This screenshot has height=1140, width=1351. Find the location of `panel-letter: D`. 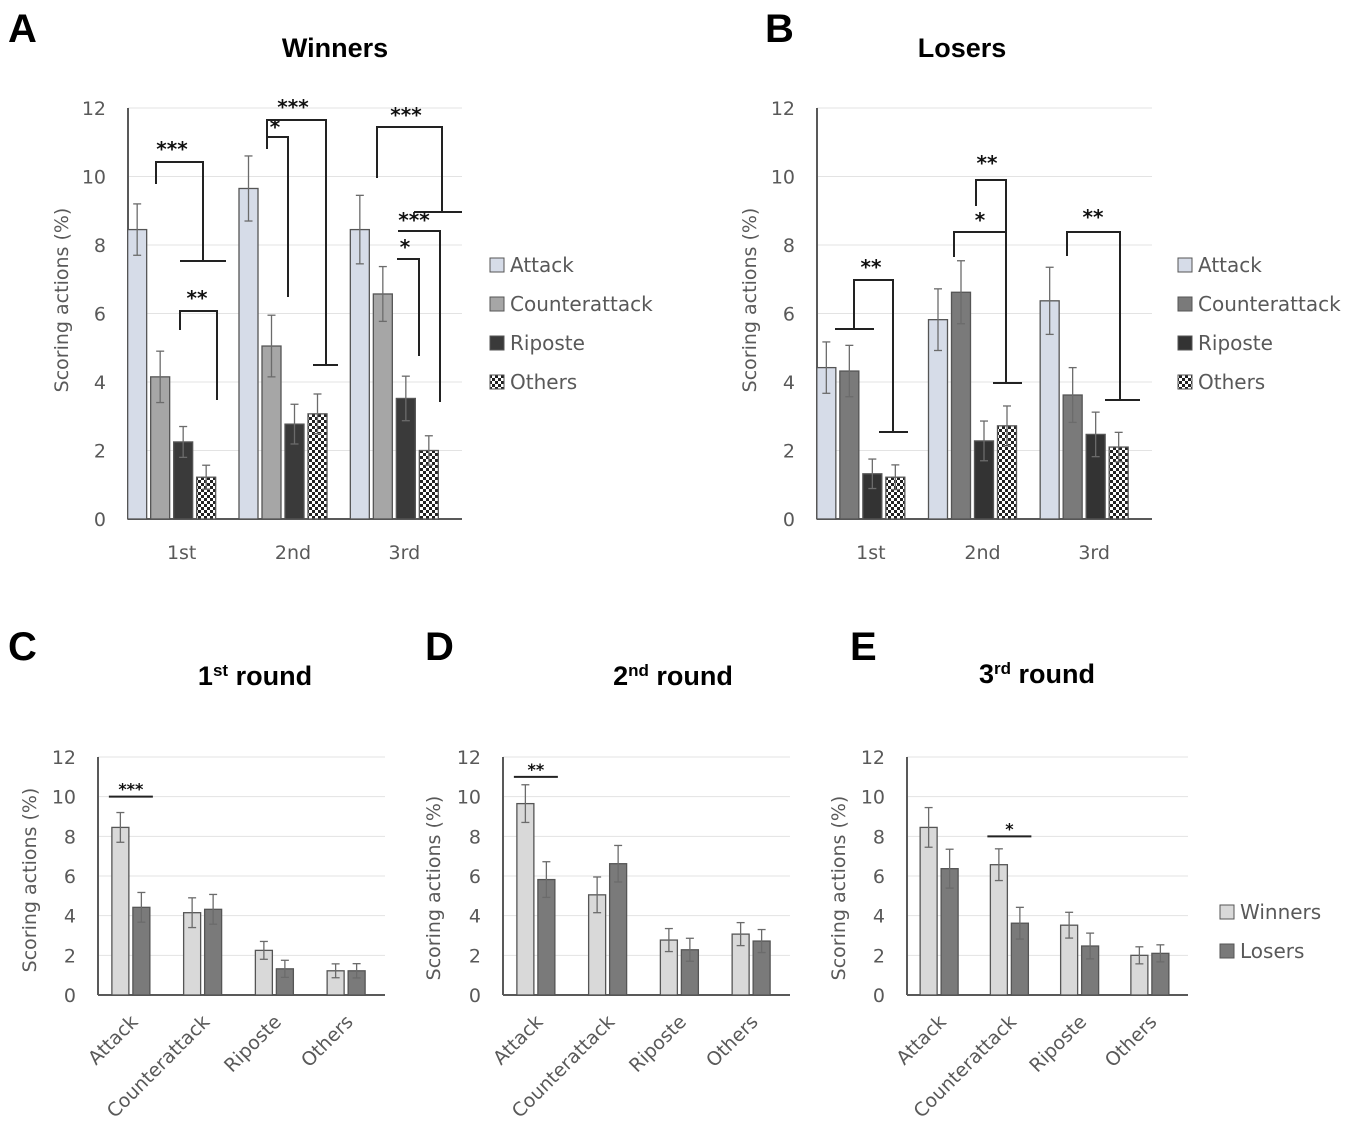

panel-letter: D is located at coordinates (439, 647).